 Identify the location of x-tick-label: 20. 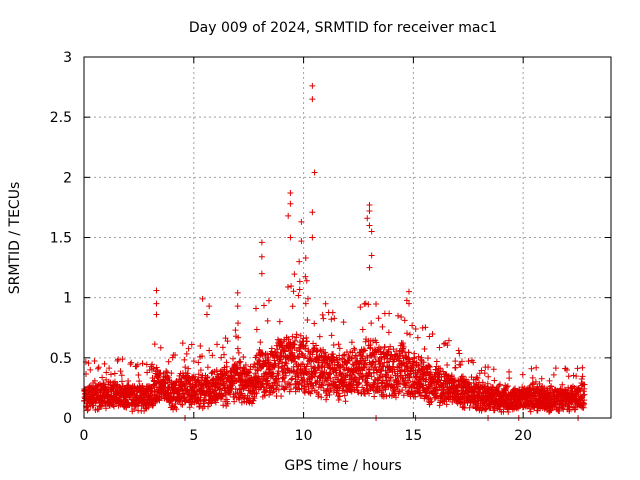
(523, 436).